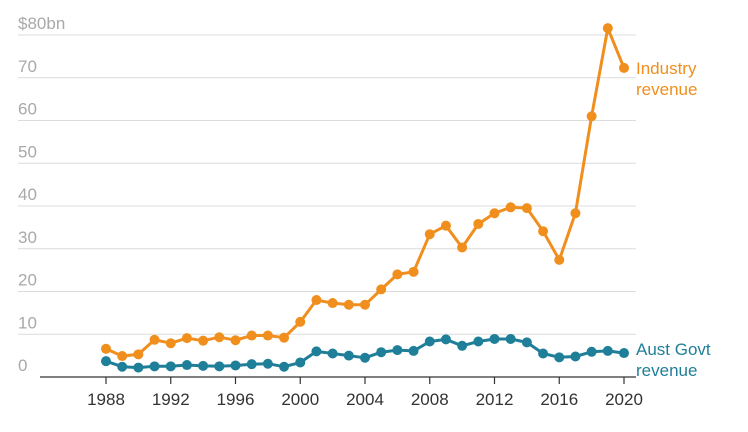 The height and width of the screenshot is (432, 748). I want to click on industry-revenue-label-line: revenue, so click(666, 89).